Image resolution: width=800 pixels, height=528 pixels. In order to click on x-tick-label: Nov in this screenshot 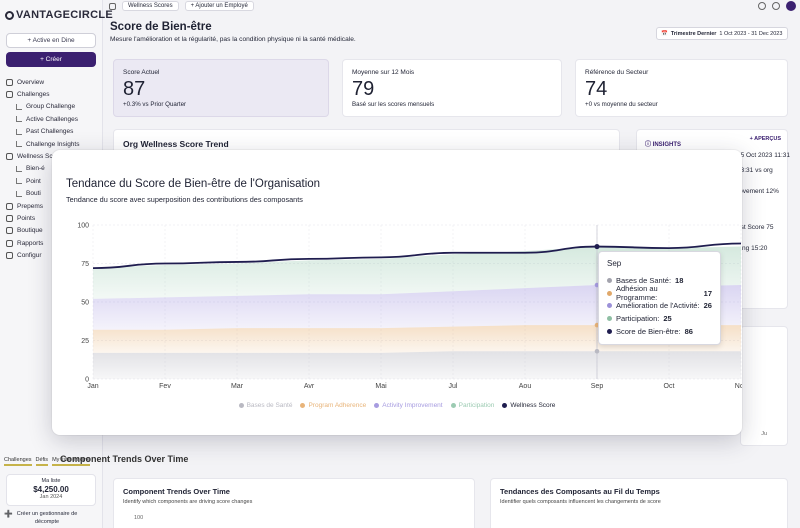, I will do `click(738, 386)`.